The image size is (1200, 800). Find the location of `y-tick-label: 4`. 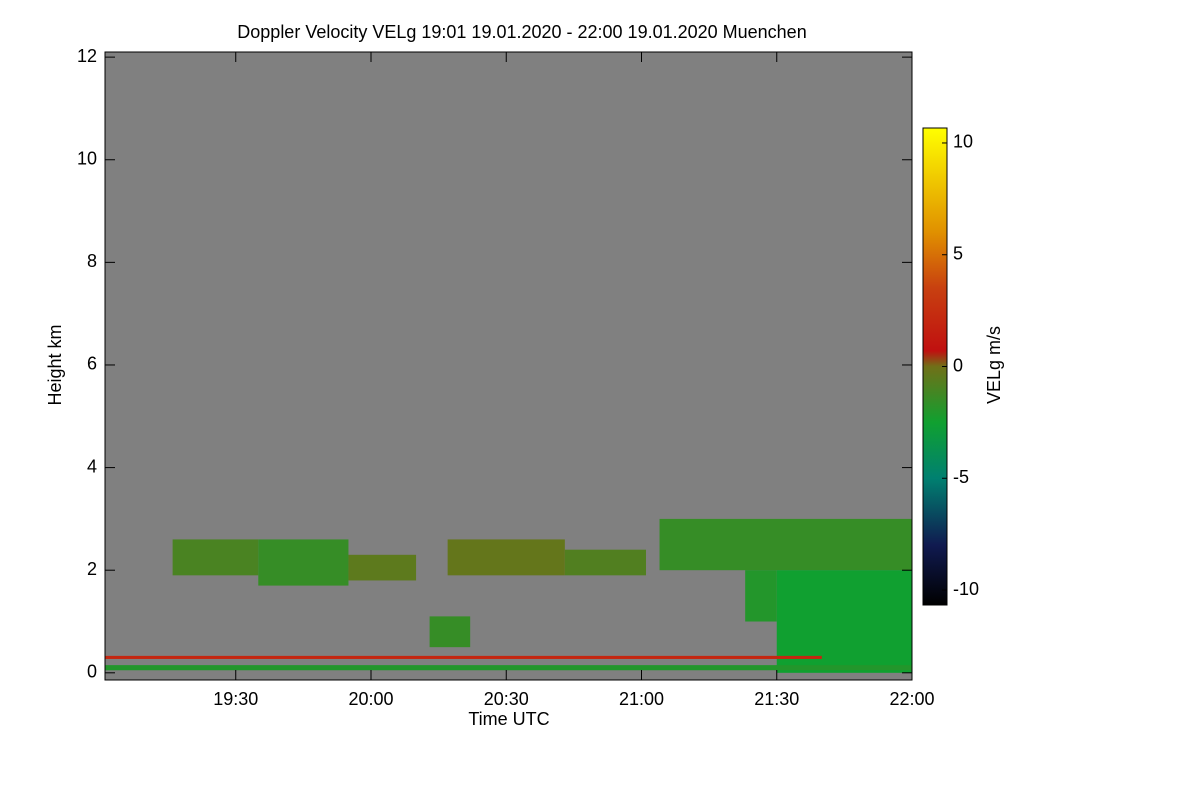

y-tick-label: 4 is located at coordinates (92, 466).